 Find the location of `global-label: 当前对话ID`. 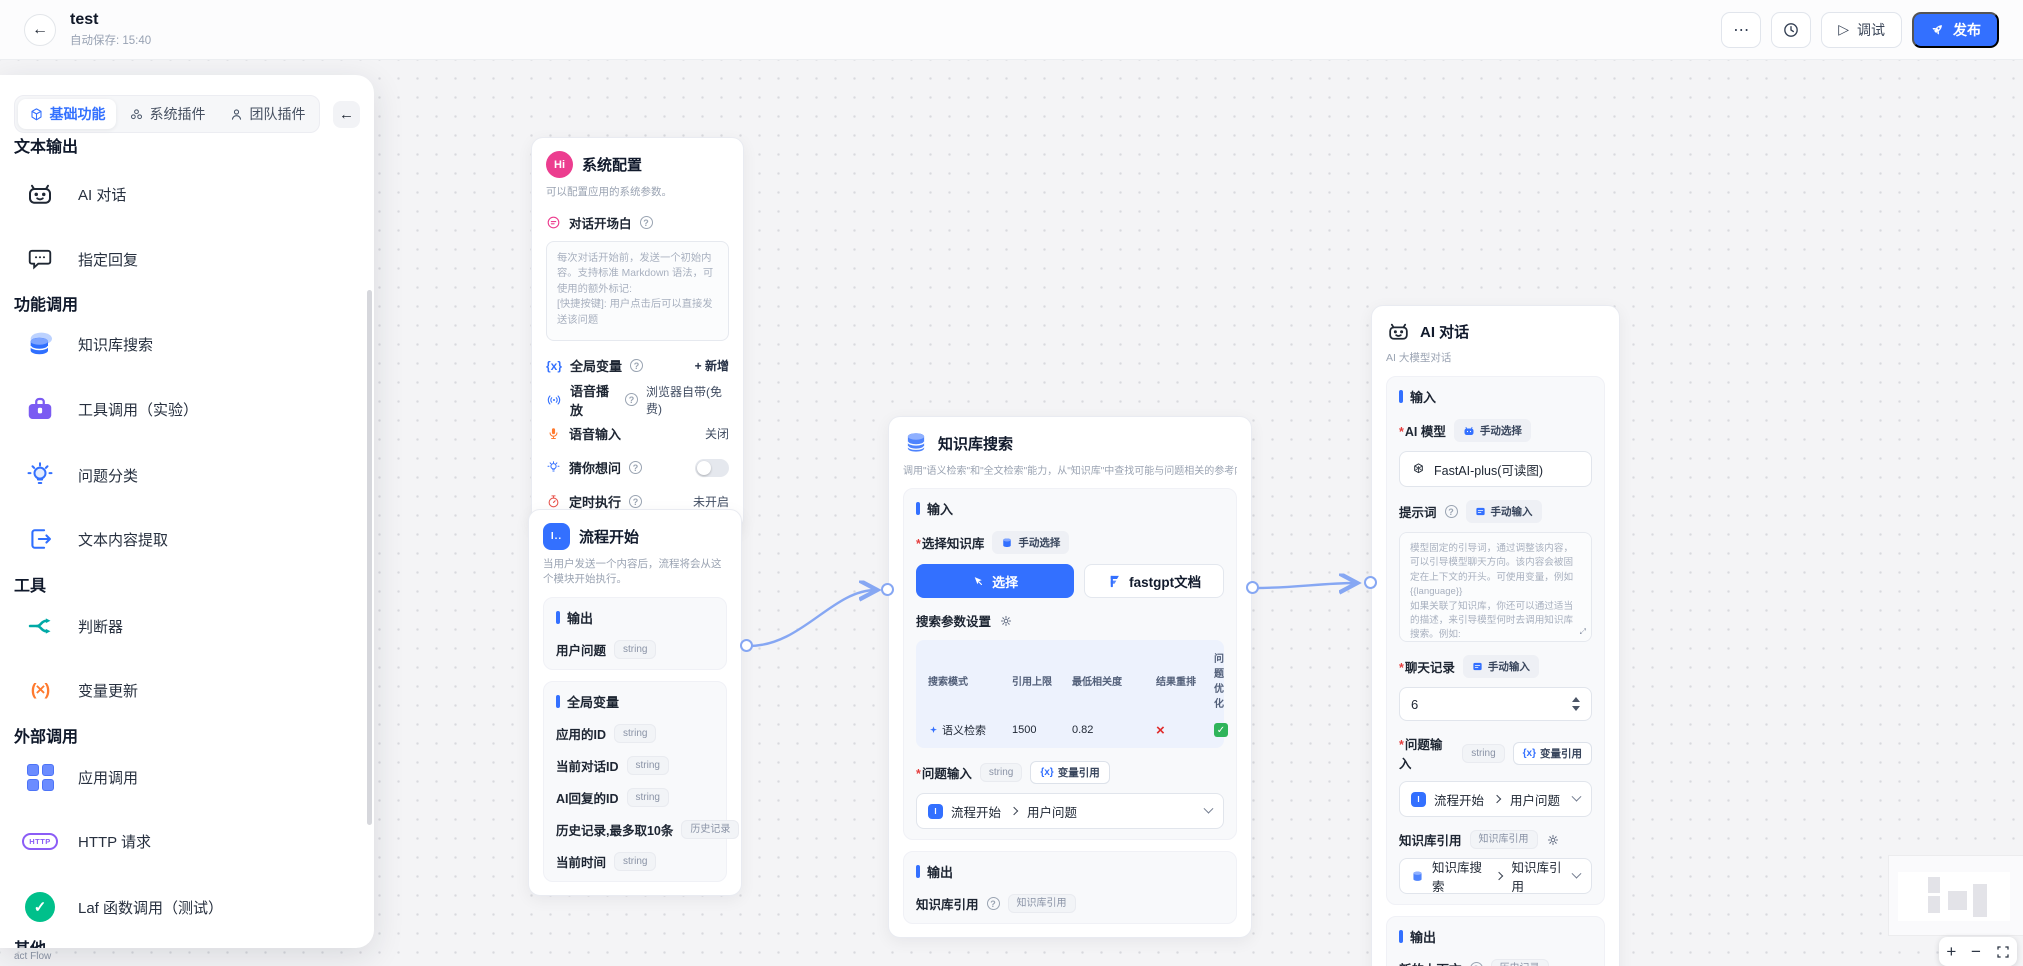

global-label: 当前对话ID is located at coordinates (587, 767).